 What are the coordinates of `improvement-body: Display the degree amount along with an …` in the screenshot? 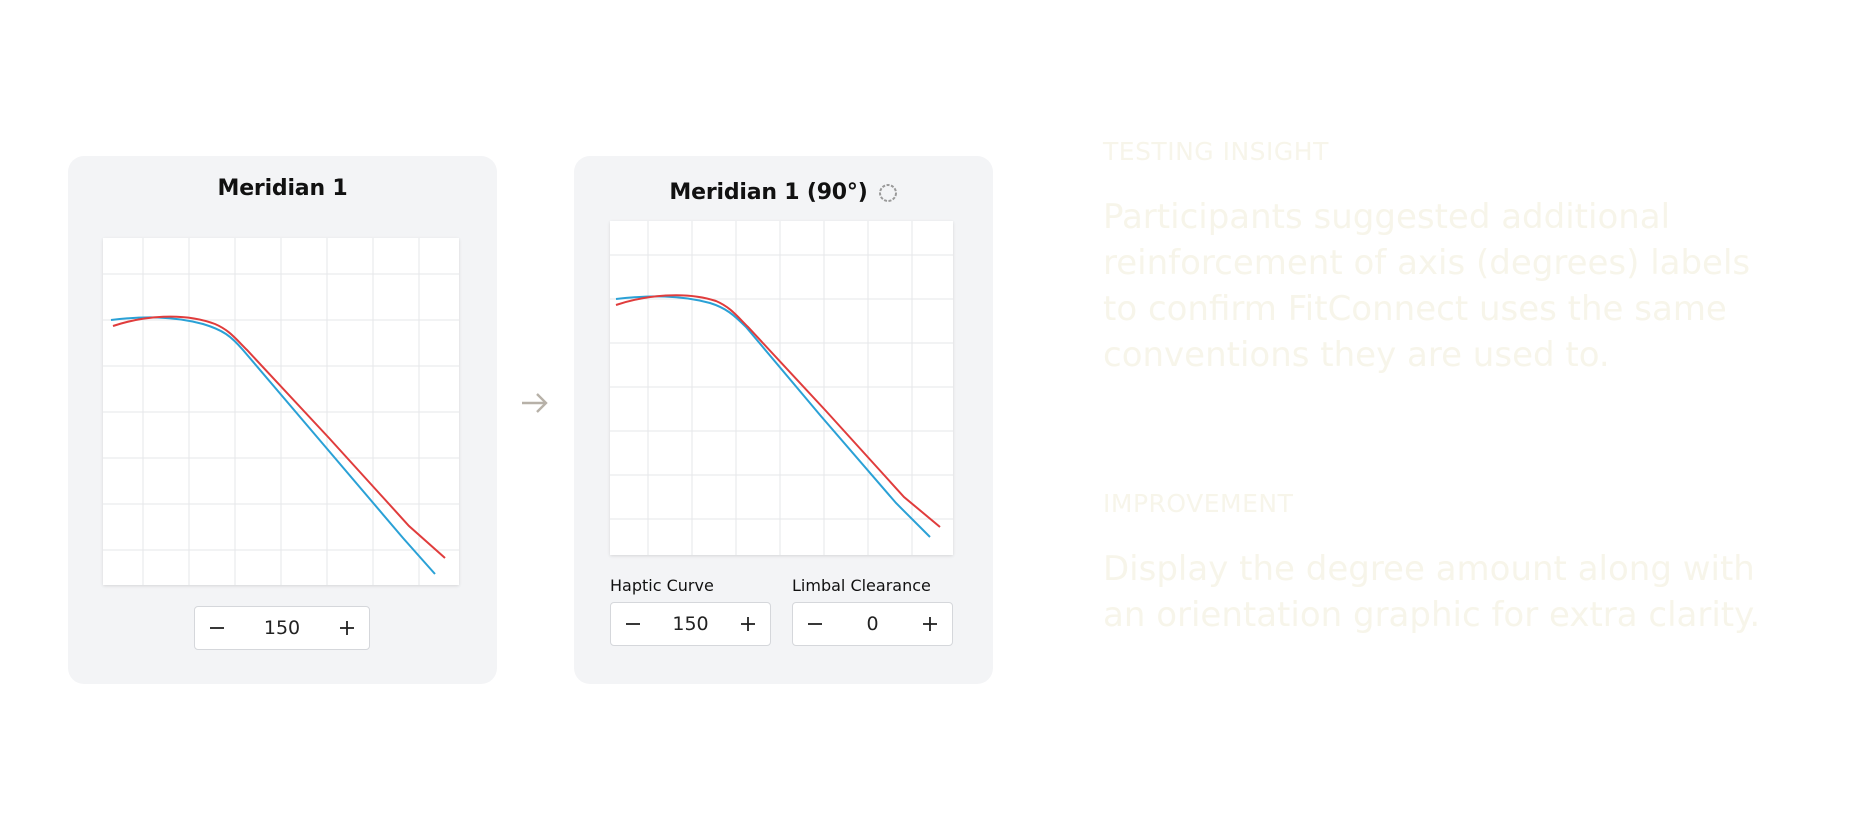 It's located at (1432, 592).